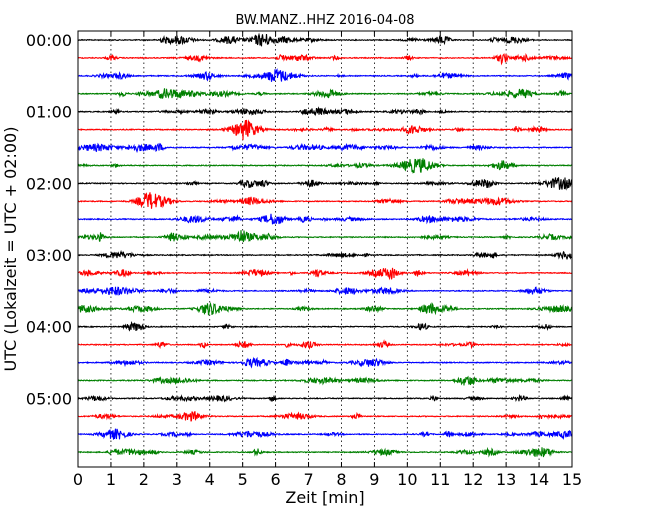  Describe the element at coordinates (407, 479) in the screenshot. I see `x-tick-label: 10` at that location.